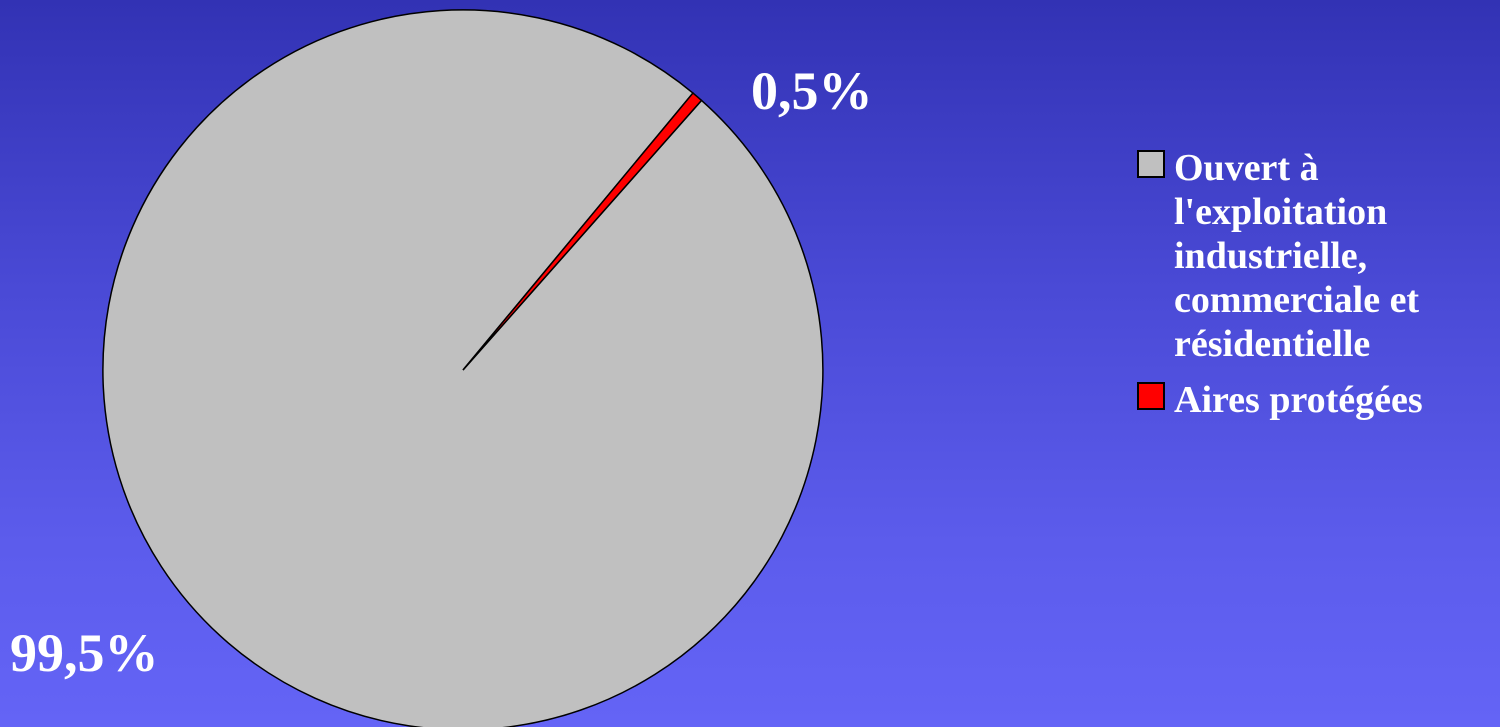 The height and width of the screenshot is (727, 1500). Describe the element at coordinates (1297, 300) in the screenshot. I see `legend-line: commerciale et` at that location.